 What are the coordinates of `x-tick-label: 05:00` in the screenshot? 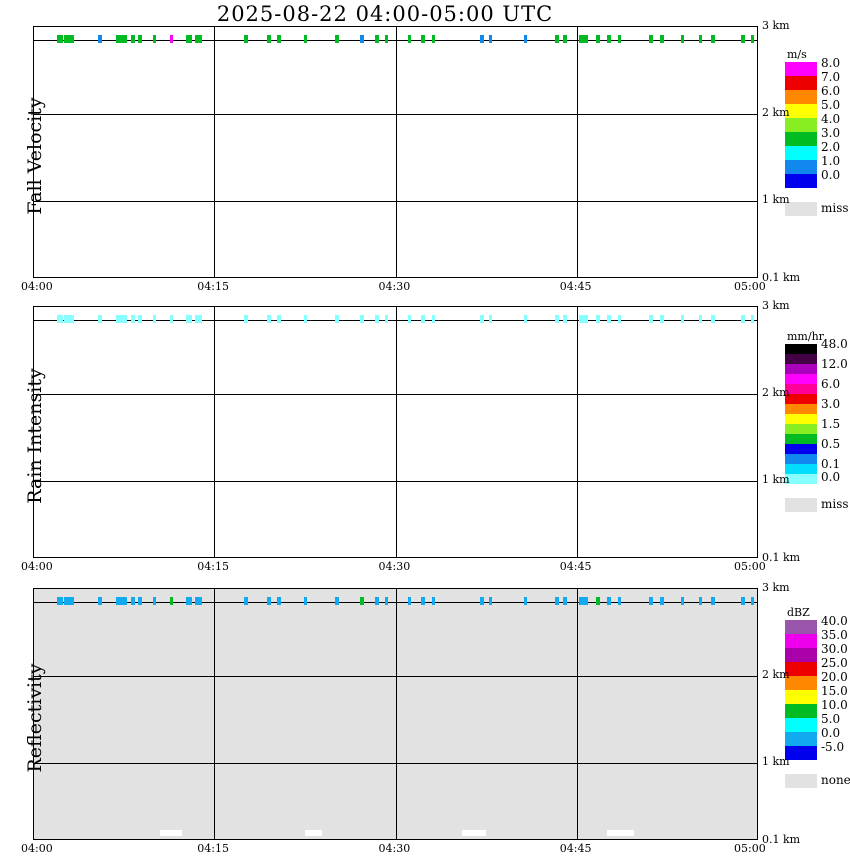 It's located at (750, 566).